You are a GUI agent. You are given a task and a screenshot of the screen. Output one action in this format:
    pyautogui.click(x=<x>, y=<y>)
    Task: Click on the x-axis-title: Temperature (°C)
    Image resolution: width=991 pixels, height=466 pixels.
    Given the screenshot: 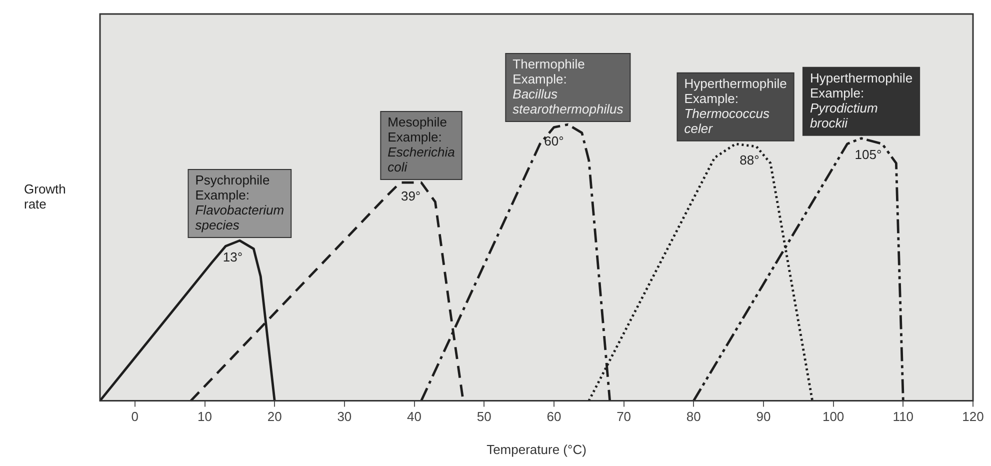 What is the action you would take?
    pyautogui.click(x=536, y=449)
    